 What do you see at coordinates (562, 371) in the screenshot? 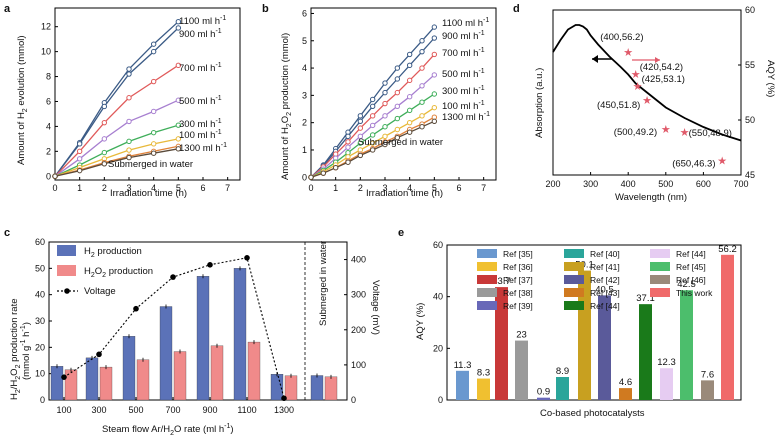
I see `bar-value-label: 8.9` at bounding box center [562, 371].